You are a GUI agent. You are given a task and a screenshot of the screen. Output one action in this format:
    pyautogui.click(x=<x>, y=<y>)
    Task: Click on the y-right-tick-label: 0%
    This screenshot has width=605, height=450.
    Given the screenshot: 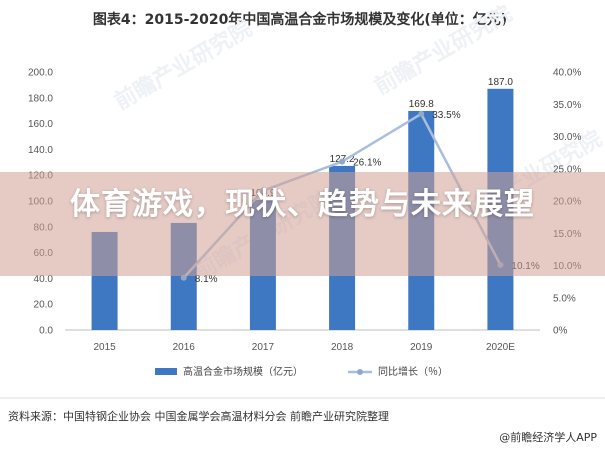 What is the action you would take?
    pyautogui.click(x=560, y=331)
    